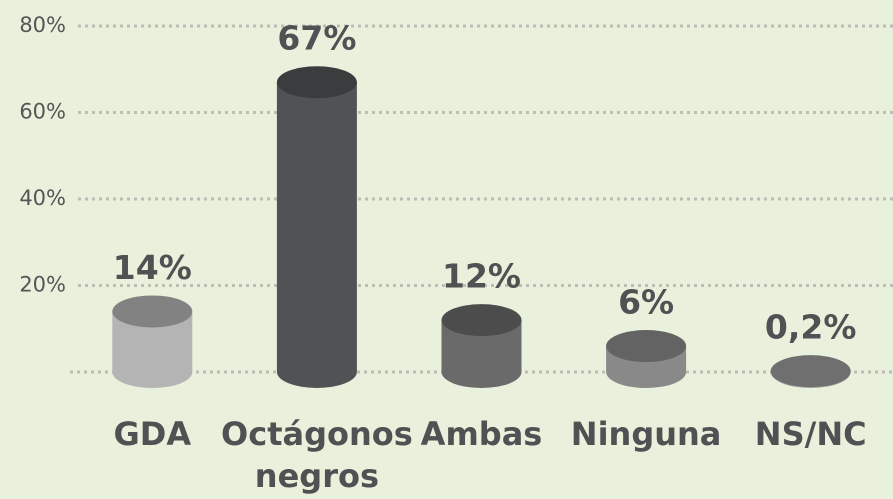 The width and height of the screenshot is (893, 499). Describe the element at coordinates (42, 25) in the screenshot. I see `y-tick-label: 80%` at that location.